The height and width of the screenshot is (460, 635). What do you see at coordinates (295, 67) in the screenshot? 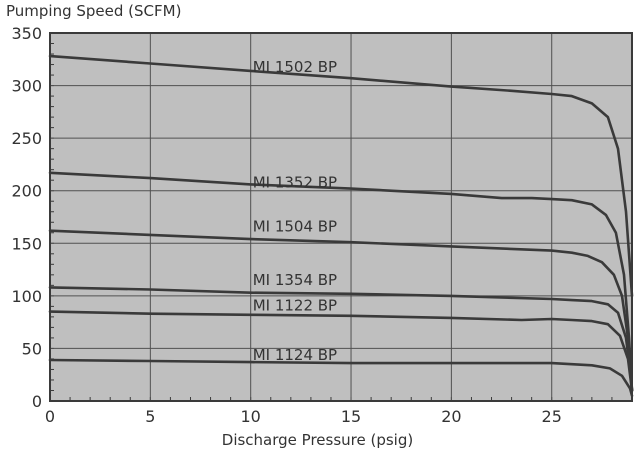
I see `series-label: MI 1502 BP` at bounding box center [295, 67].